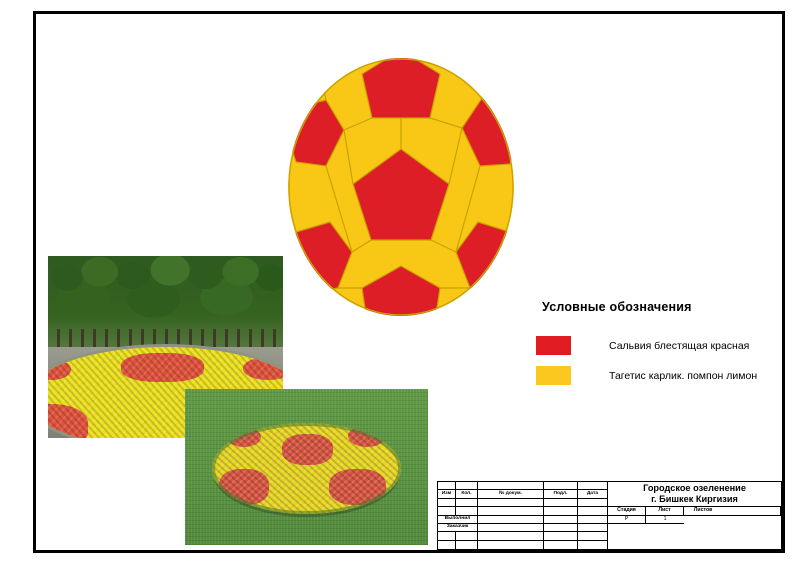  I want to click on render-bed-red-lower-left, so click(244, 486).